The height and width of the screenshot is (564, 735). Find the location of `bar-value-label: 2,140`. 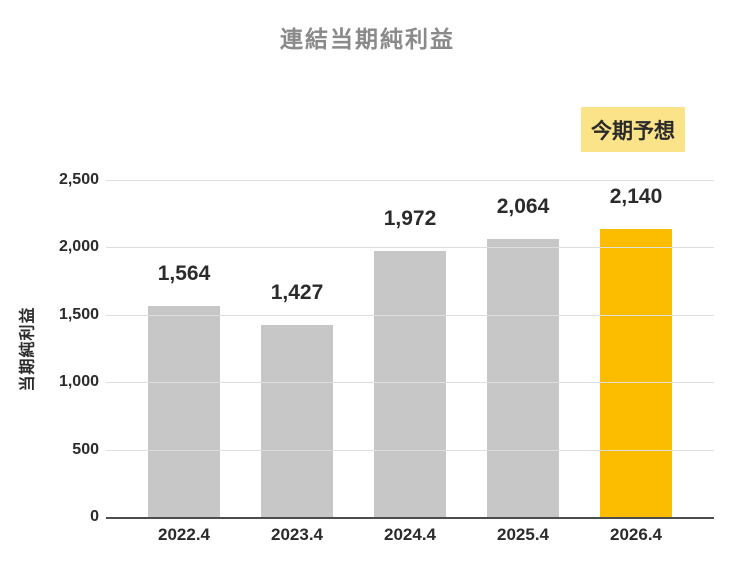

bar-value-label: 2,140 is located at coordinates (636, 196).